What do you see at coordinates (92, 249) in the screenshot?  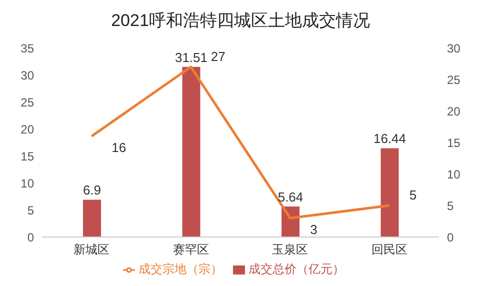 I see `x-tick-label: 新城区` at bounding box center [92, 249].